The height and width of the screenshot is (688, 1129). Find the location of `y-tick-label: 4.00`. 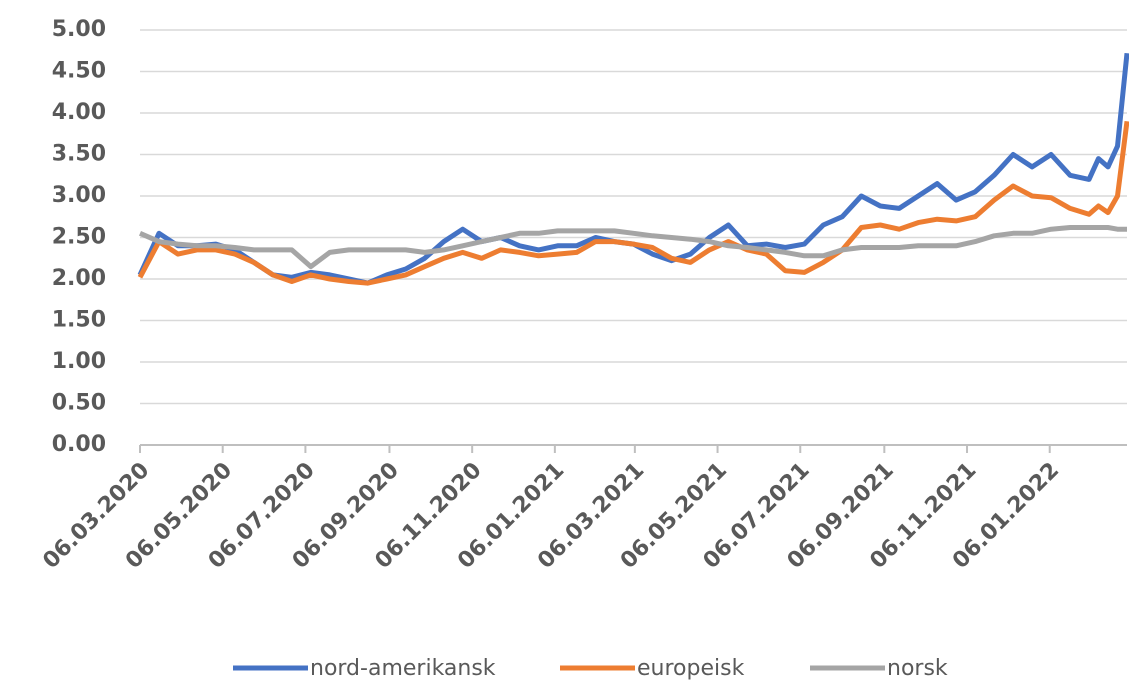

y-tick-label: 4.00 is located at coordinates (79, 112).